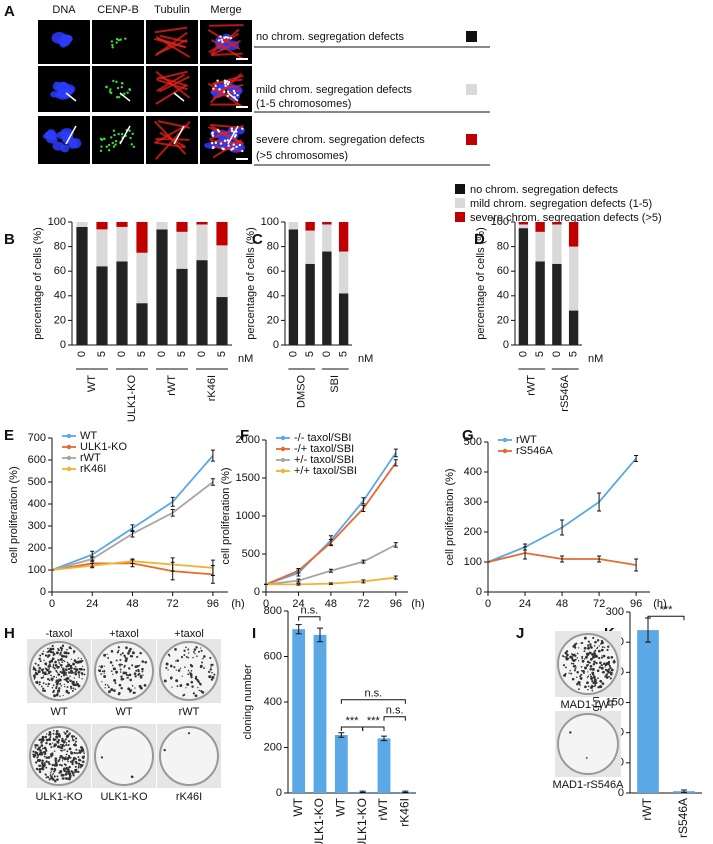 The width and height of the screenshot is (713, 844). Describe the element at coordinates (273, 247) in the screenshot. I see `y-tick-label: 80` at that location.